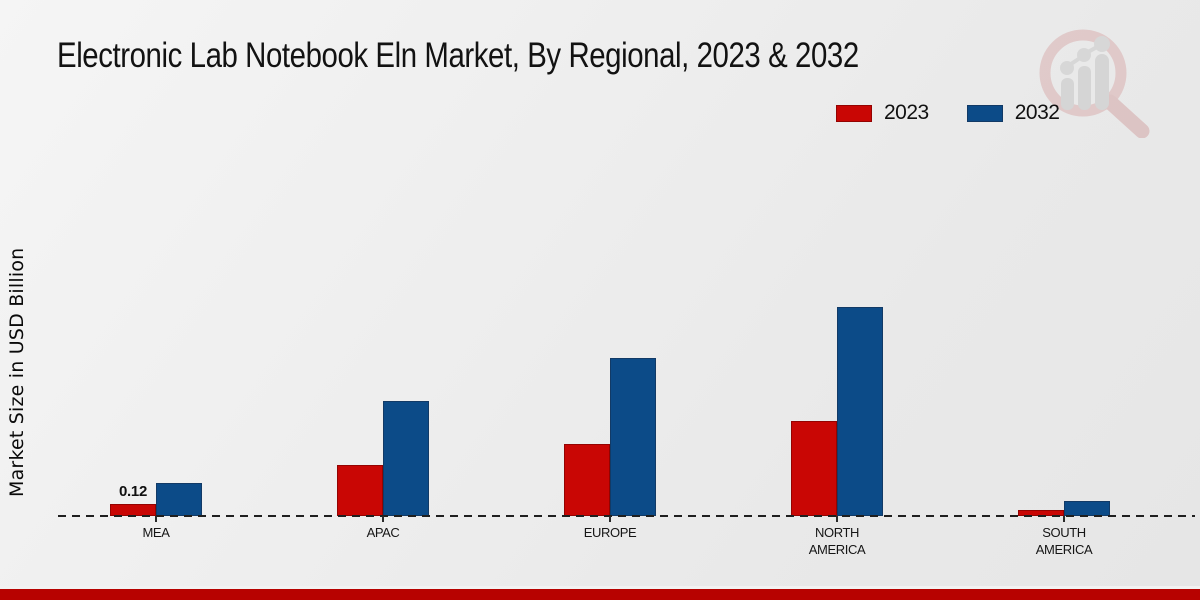 The width and height of the screenshot is (1200, 600). What do you see at coordinates (948, 113) in the screenshot?
I see `legend: 2023 2032` at bounding box center [948, 113].